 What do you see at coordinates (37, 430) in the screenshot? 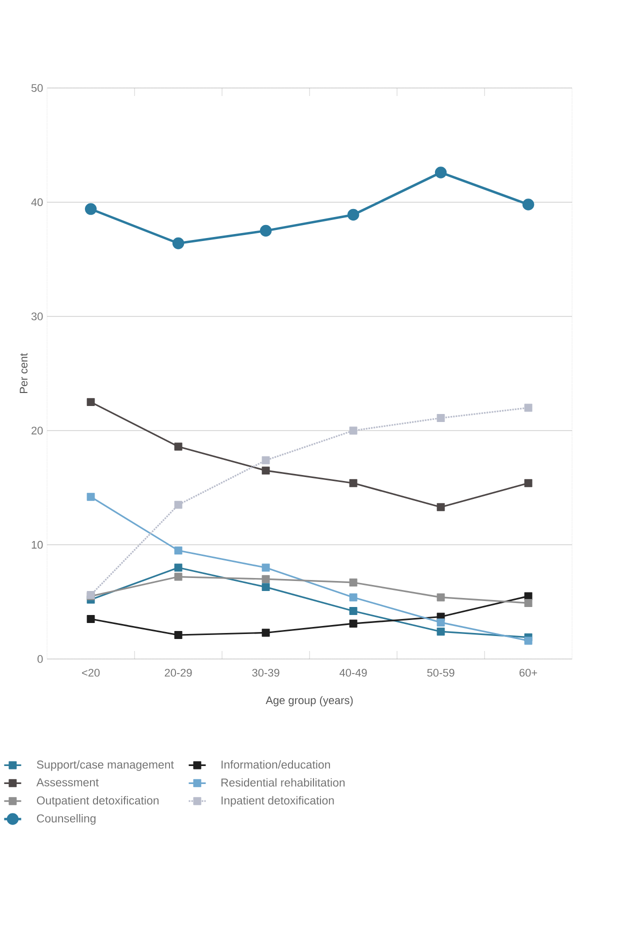
I see `y-tick-label: 20` at bounding box center [37, 430].